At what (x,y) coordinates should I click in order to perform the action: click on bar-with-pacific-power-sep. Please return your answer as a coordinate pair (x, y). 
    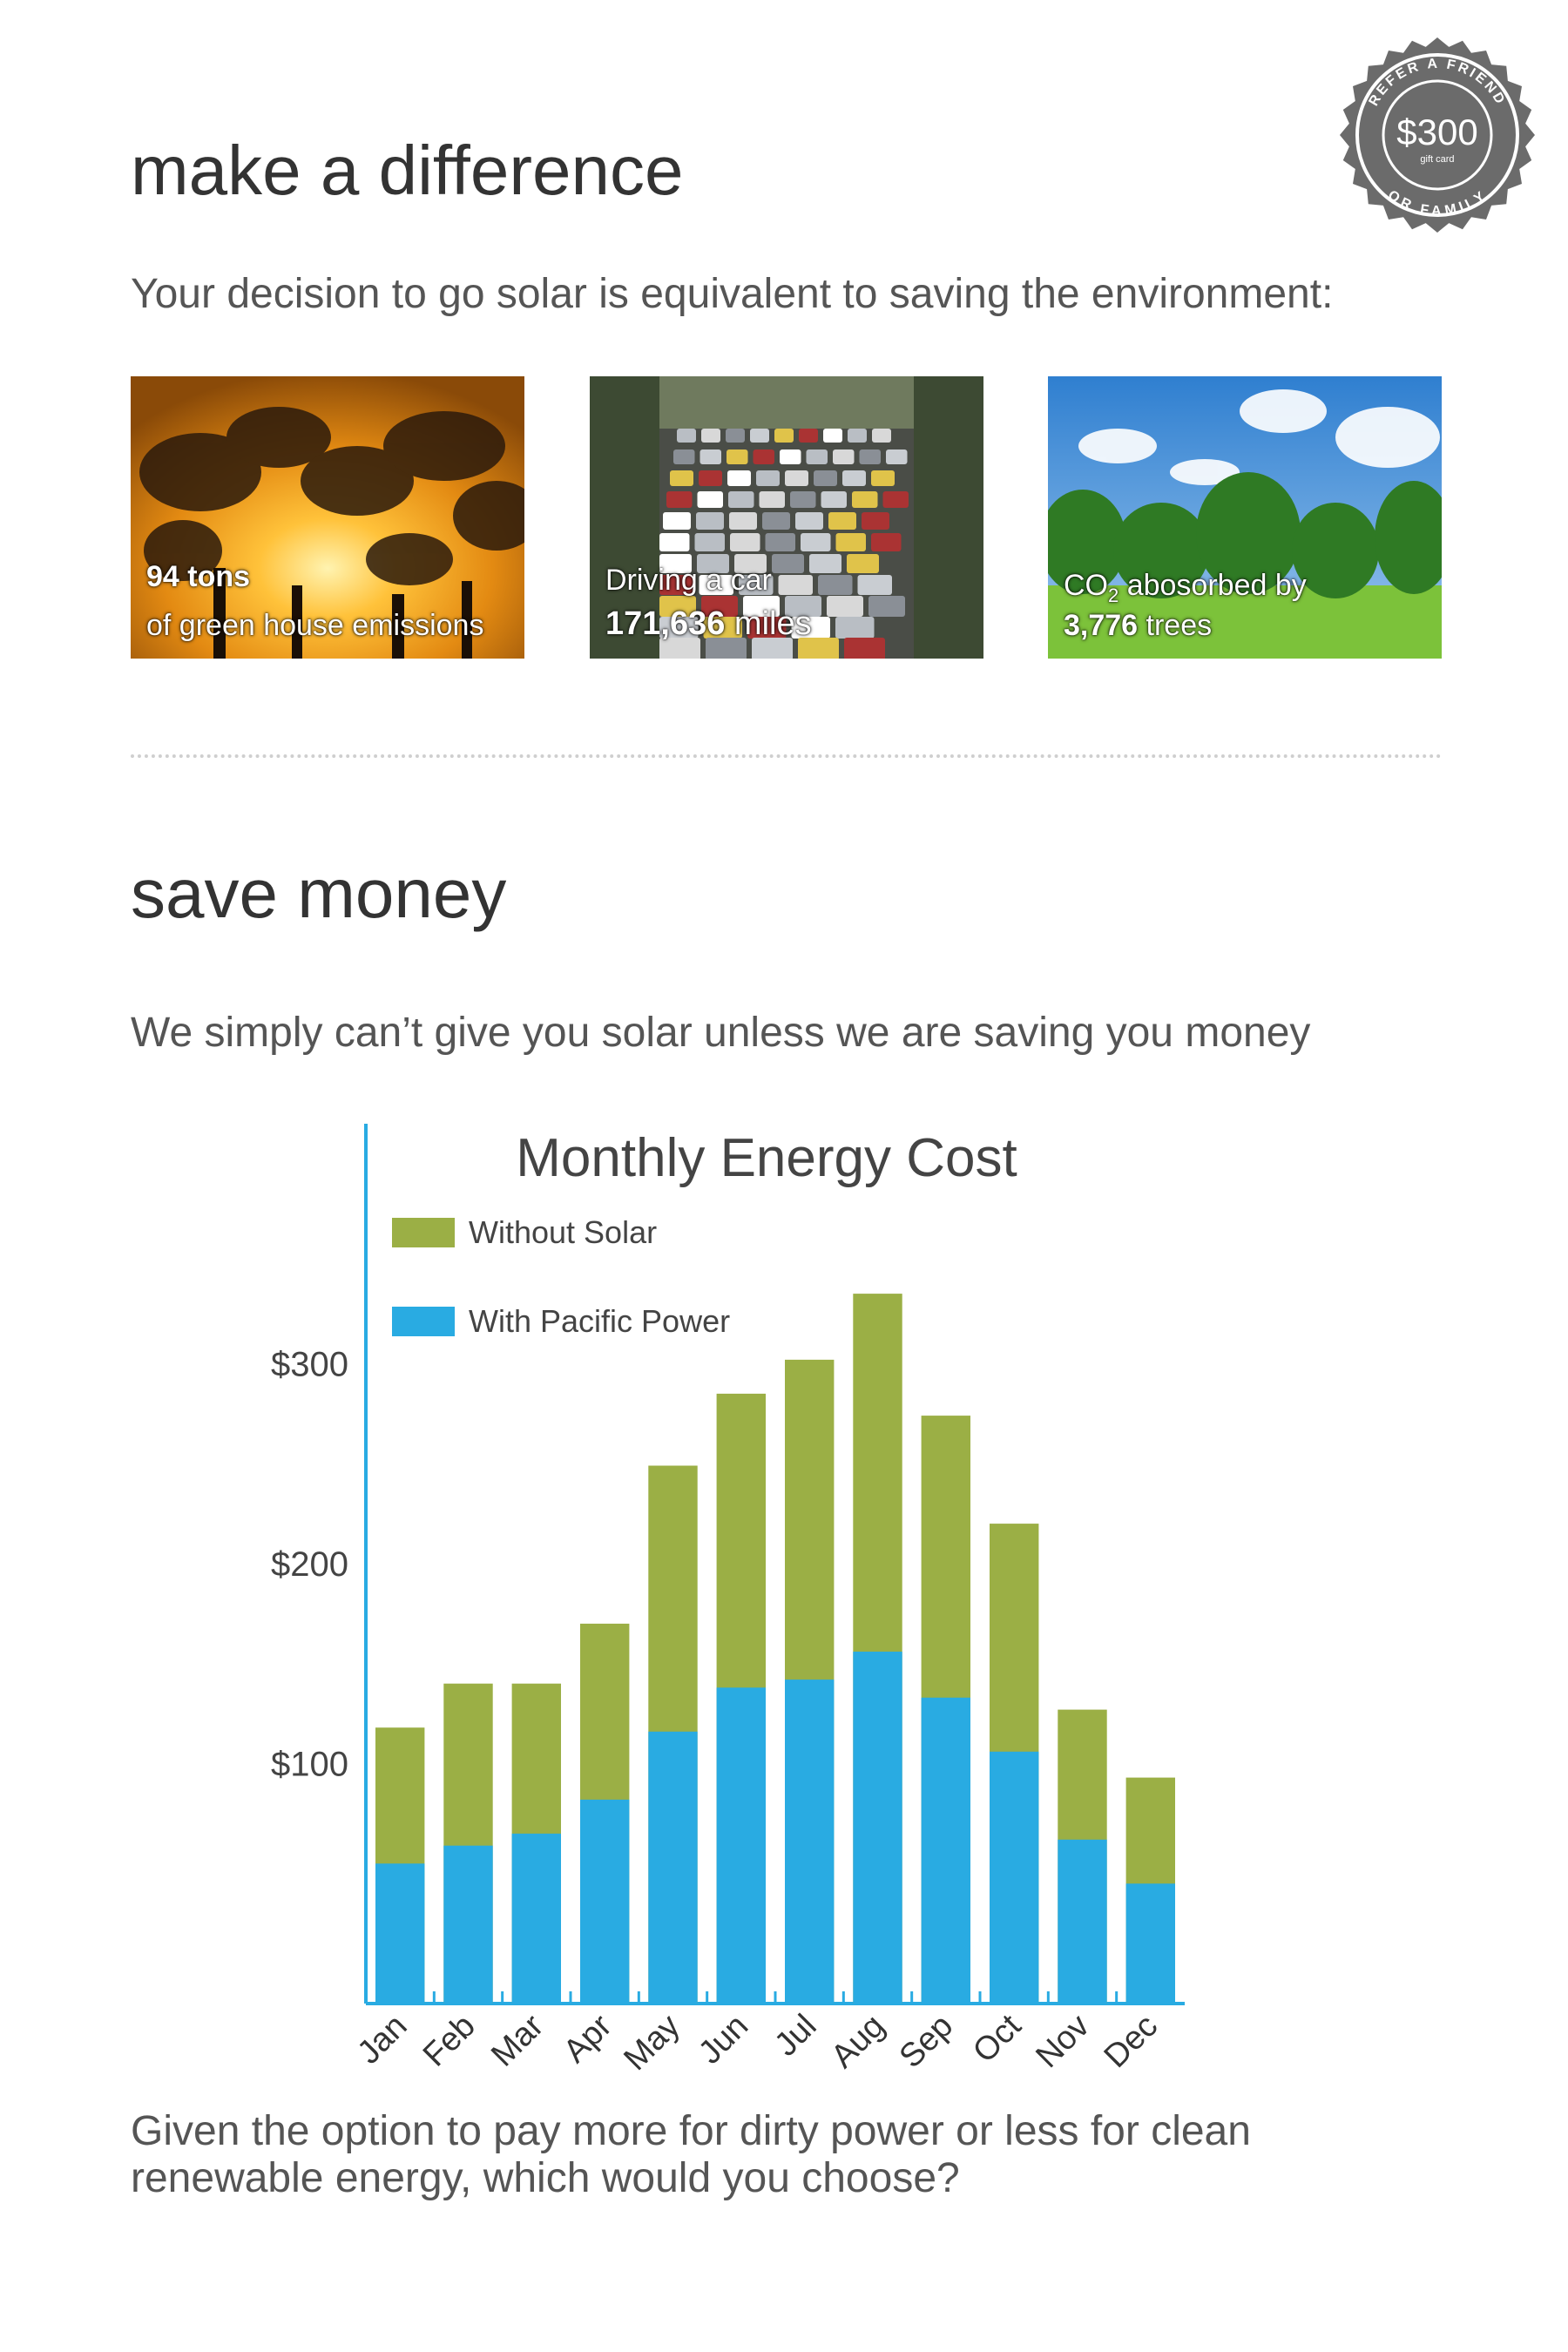
    Looking at the image, I should click on (945, 1850).